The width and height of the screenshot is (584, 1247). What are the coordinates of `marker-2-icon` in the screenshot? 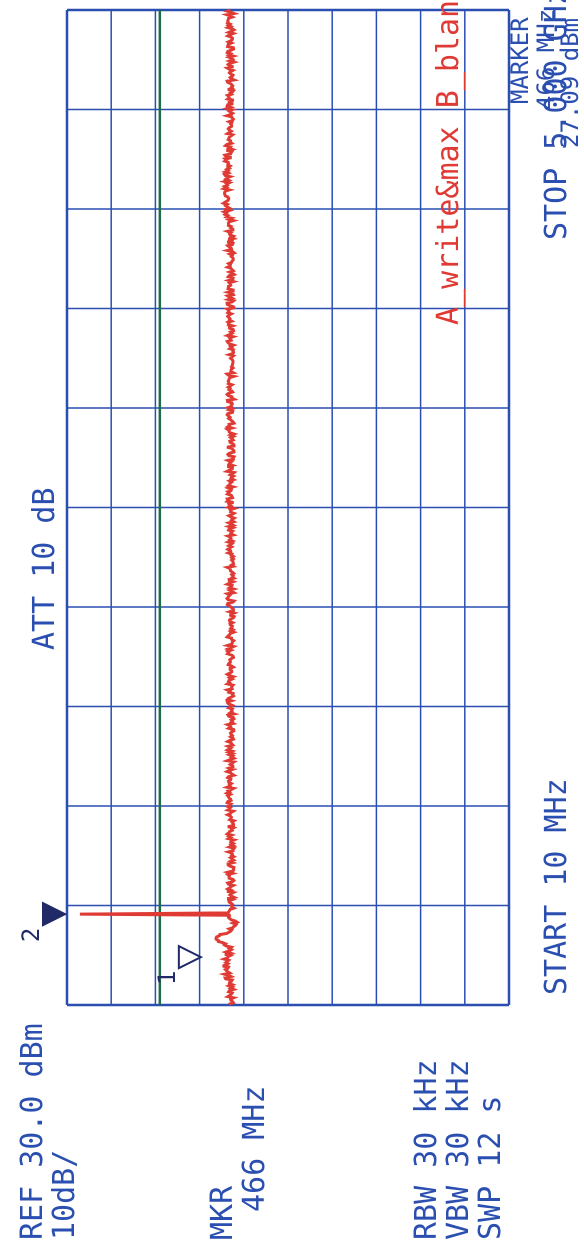 It's located at (55, 914).